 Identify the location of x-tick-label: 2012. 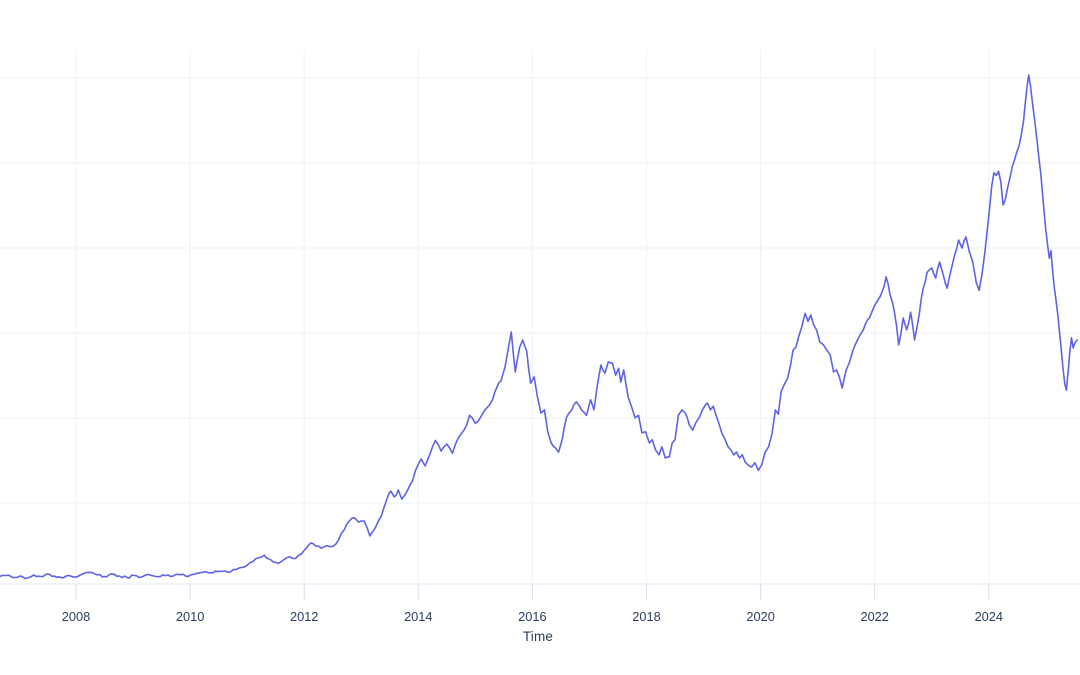
(304, 616).